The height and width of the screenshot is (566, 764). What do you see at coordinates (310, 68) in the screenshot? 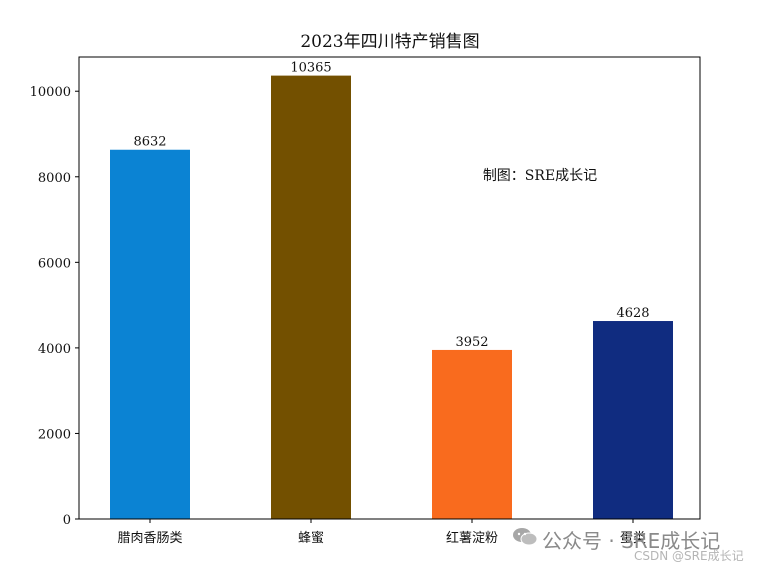
I see `bar-value-label-1: 10365` at bounding box center [310, 68].